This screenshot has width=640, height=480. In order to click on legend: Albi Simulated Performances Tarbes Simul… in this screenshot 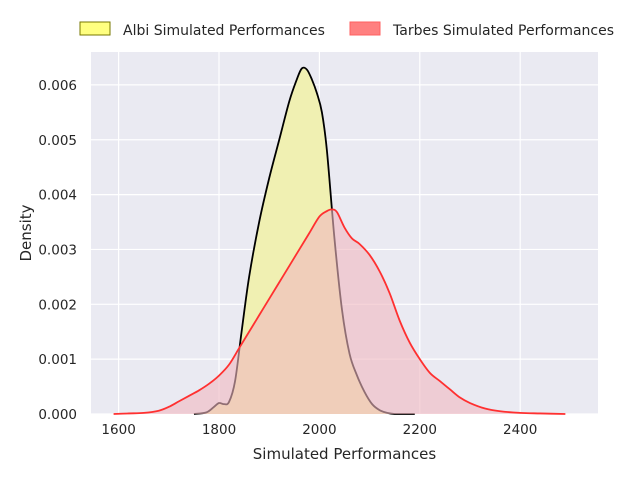, I will do `click(346, 30)`.